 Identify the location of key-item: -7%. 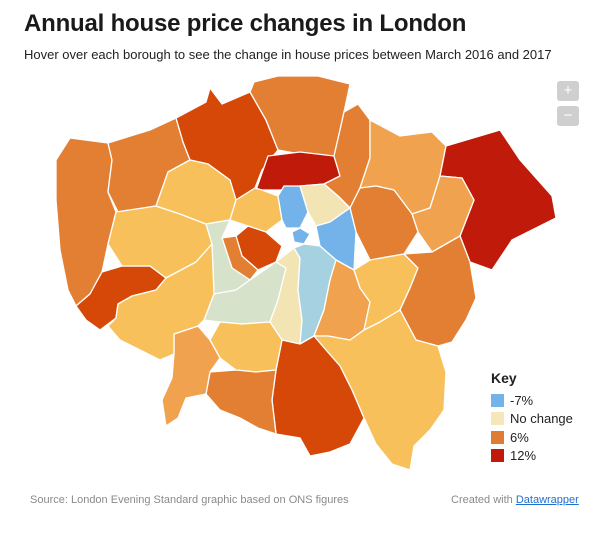
(532, 400).